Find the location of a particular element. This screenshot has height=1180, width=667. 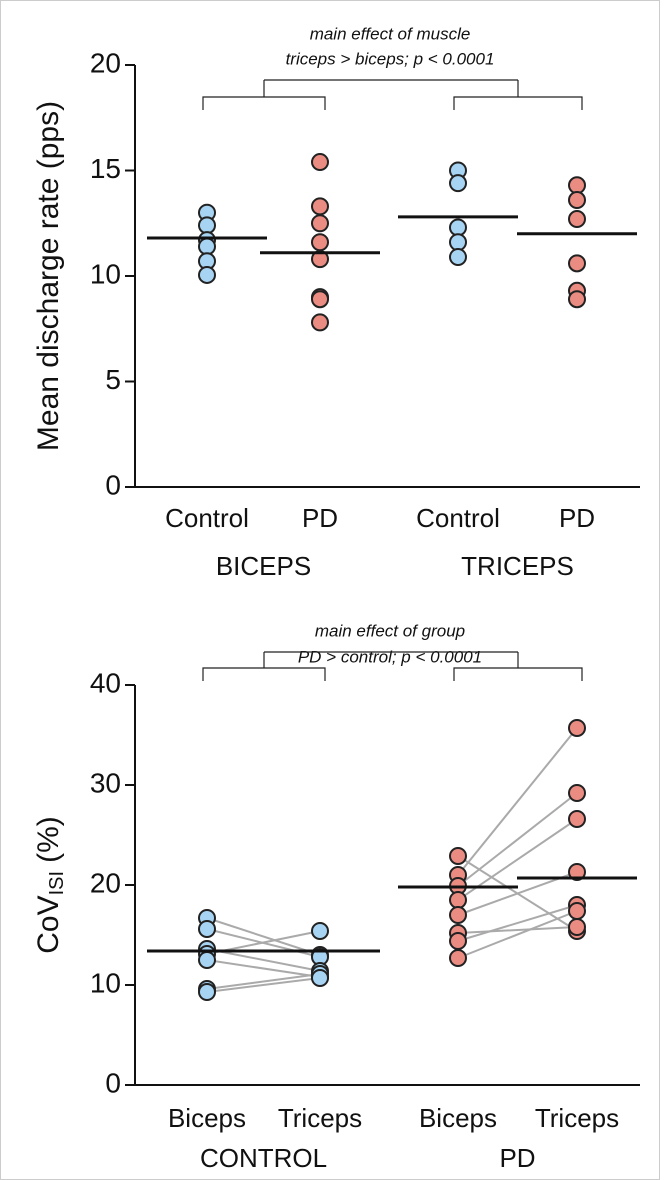

y-axis-label: CoVISI (%) is located at coordinates (50, 884).